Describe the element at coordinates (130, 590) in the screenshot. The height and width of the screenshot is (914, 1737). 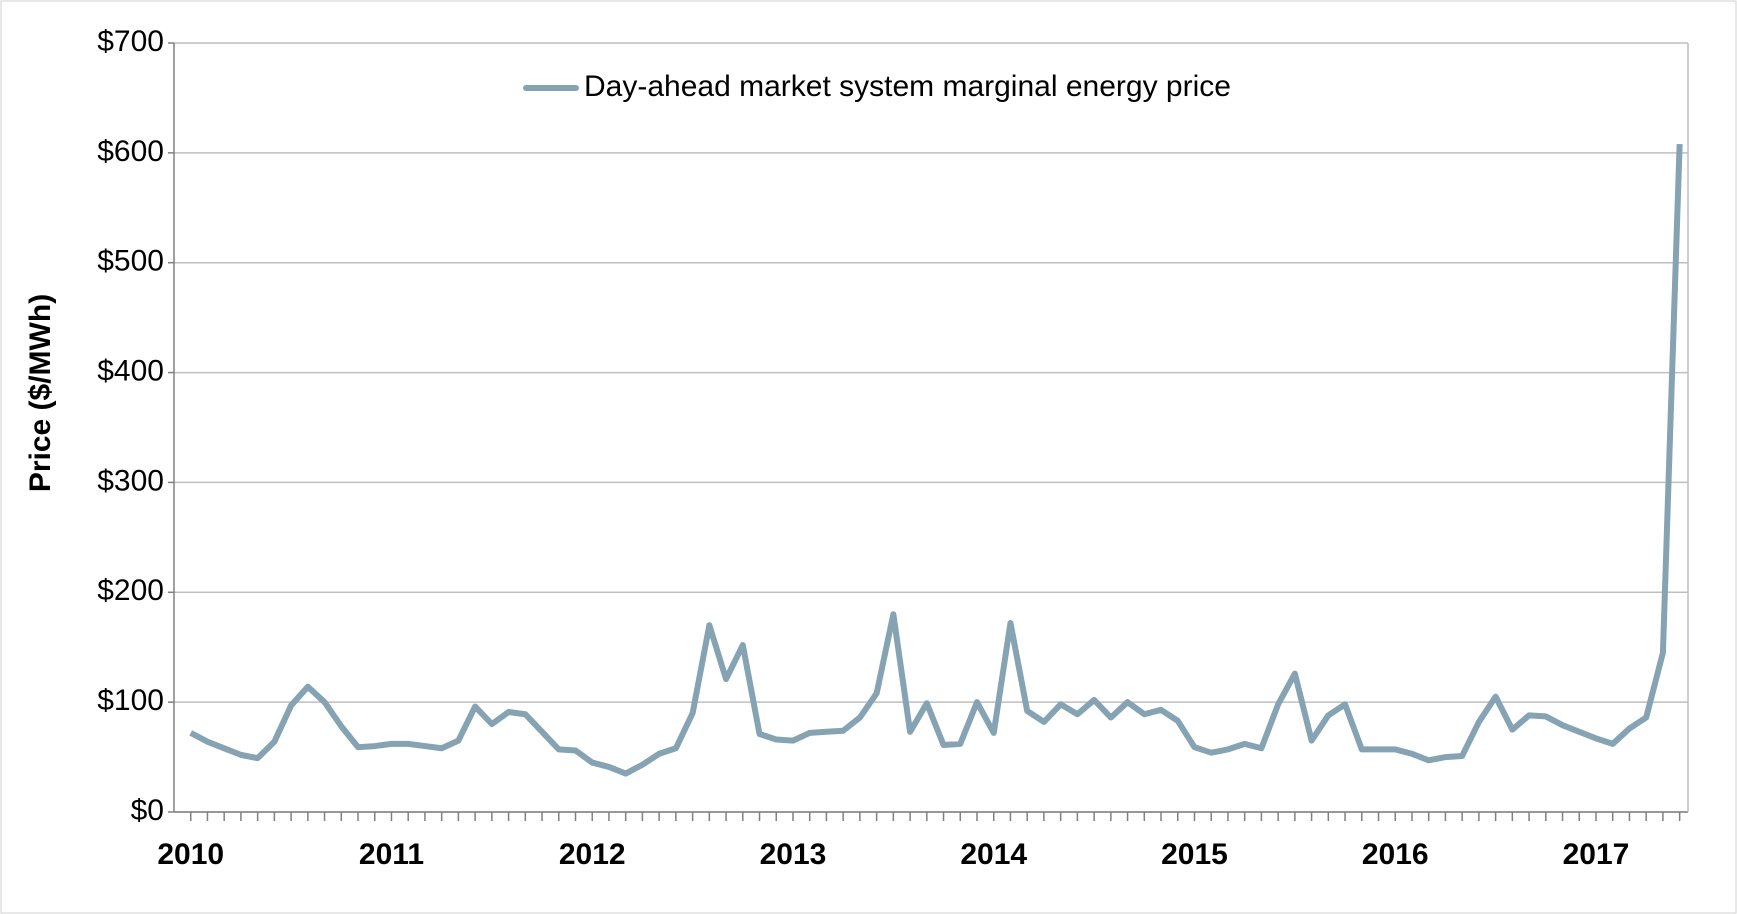
I see `y-tick-label: $200` at that location.